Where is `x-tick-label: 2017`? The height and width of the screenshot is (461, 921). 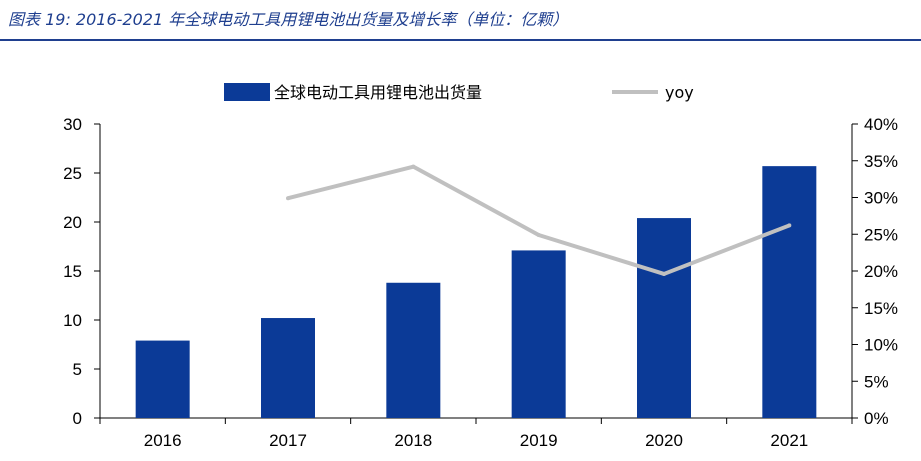
x-tick-label: 2017 is located at coordinates (288, 440).